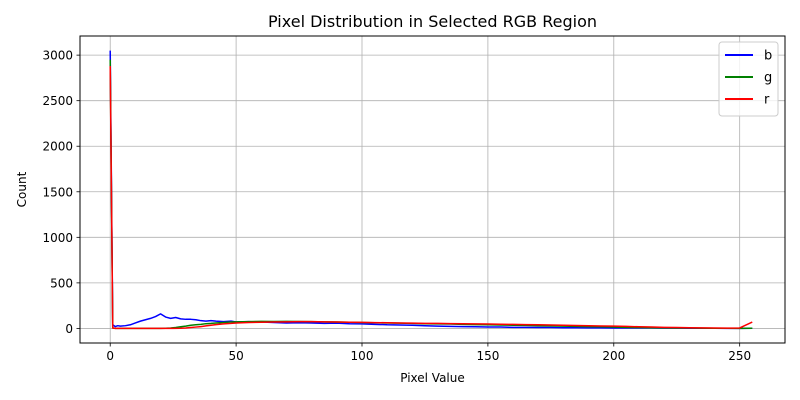  I want to click on x-tick-label: 150, so click(487, 356).